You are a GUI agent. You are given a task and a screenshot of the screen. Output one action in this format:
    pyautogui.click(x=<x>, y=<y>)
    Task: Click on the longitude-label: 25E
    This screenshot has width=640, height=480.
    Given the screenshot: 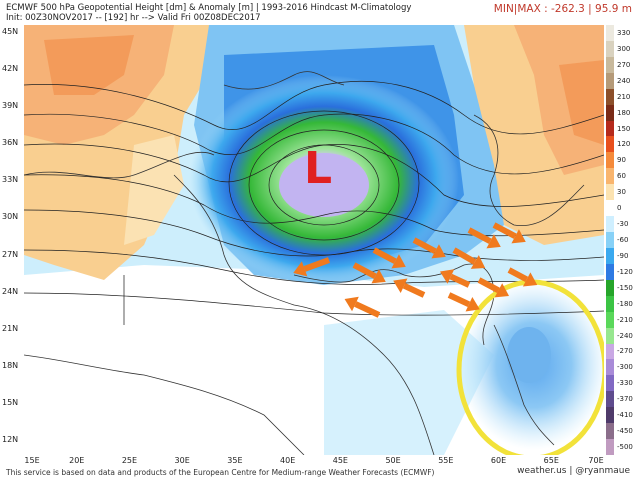 What is the action you would take?
    pyautogui.click(x=129, y=460)
    